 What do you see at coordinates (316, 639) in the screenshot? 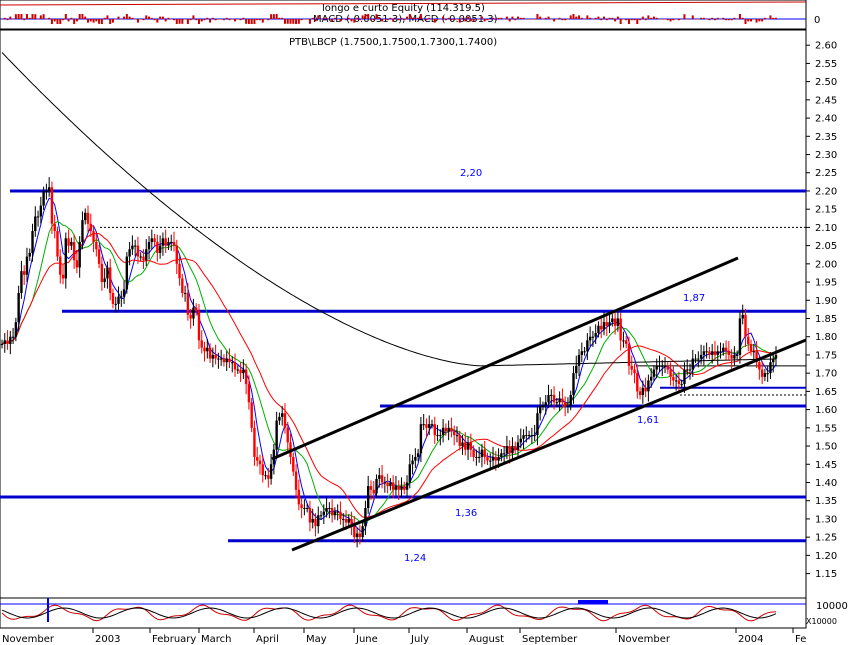
I see `x-tick-label: May` at bounding box center [316, 639].